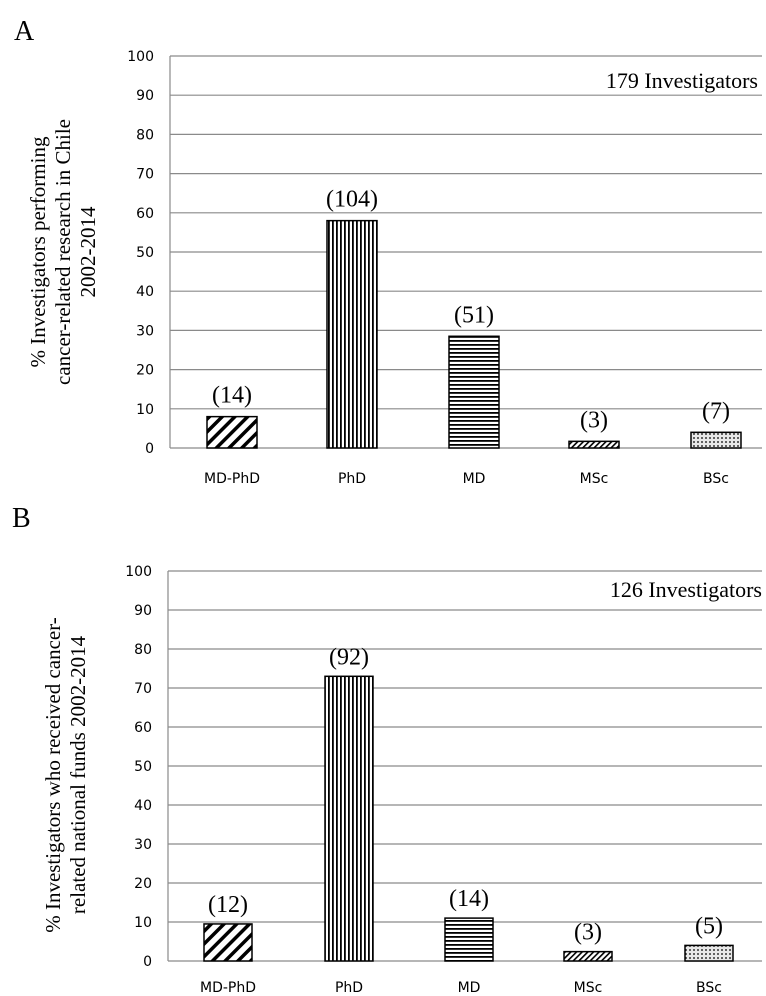  What do you see at coordinates (716, 411) in the screenshot?
I see `panel-a-data-label-bsc: (7)` at bounding box center [716, 411].